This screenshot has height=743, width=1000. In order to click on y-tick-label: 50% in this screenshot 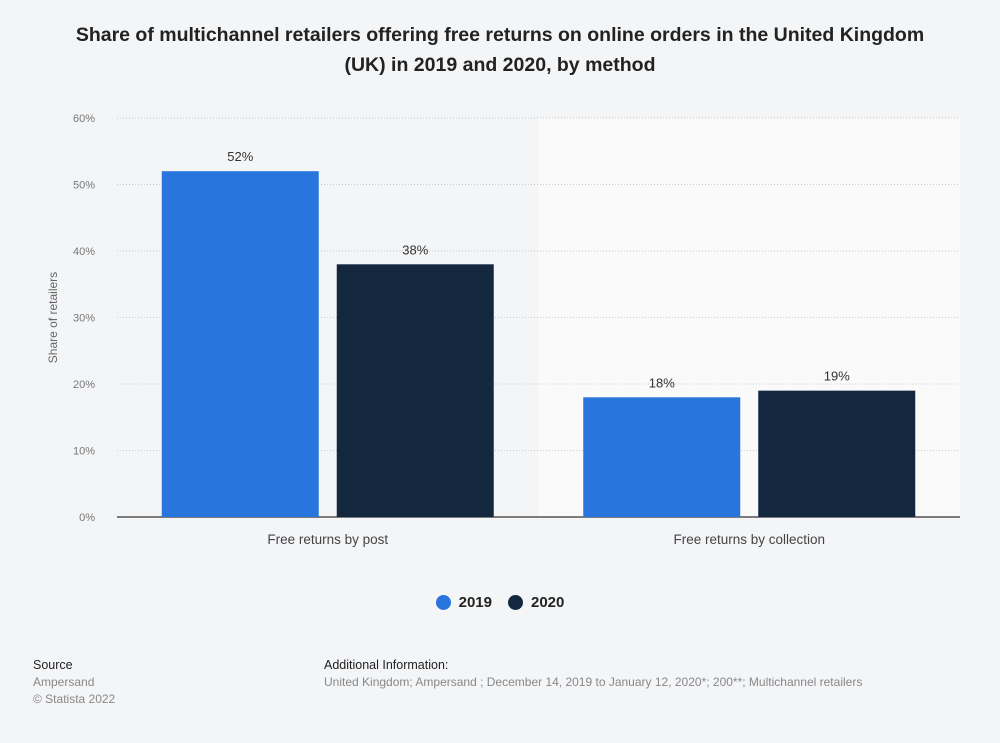, I will do `click(84, 186)`.